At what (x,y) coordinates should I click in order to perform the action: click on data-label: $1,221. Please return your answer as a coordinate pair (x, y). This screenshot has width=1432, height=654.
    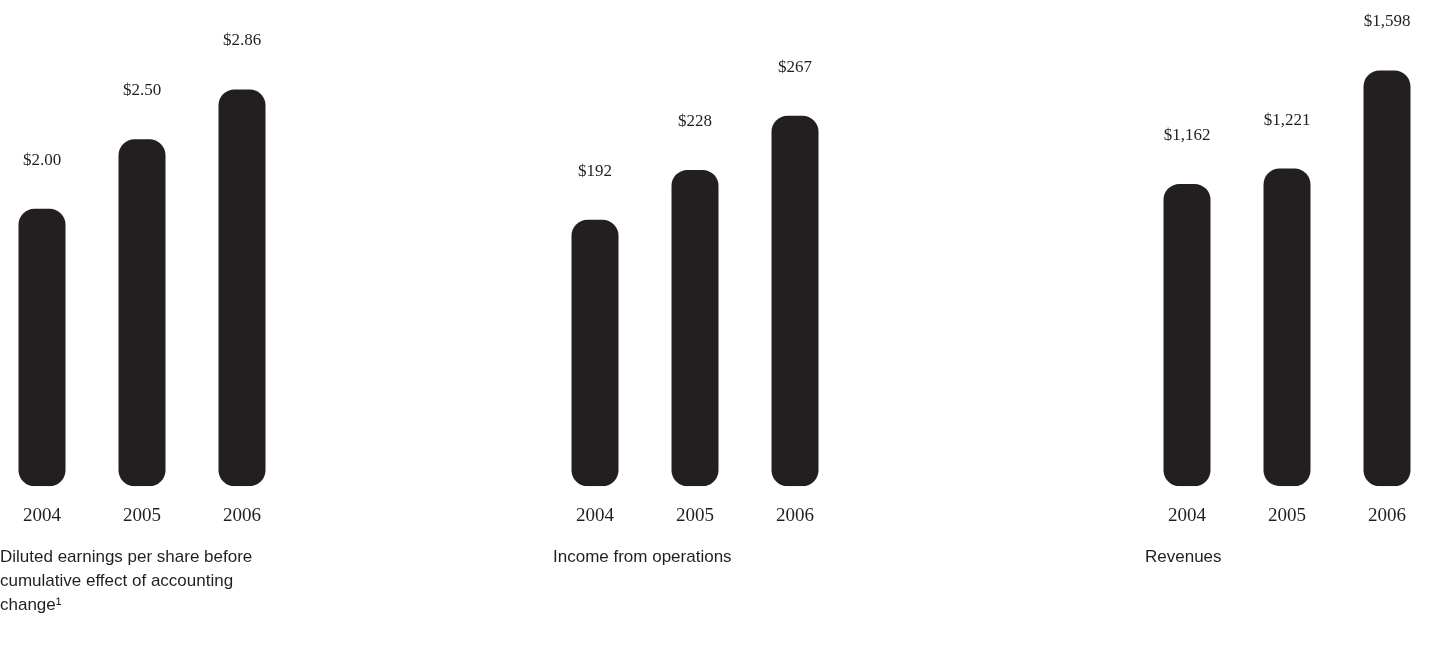
    Looking at the image, I should click on (1287, 119).